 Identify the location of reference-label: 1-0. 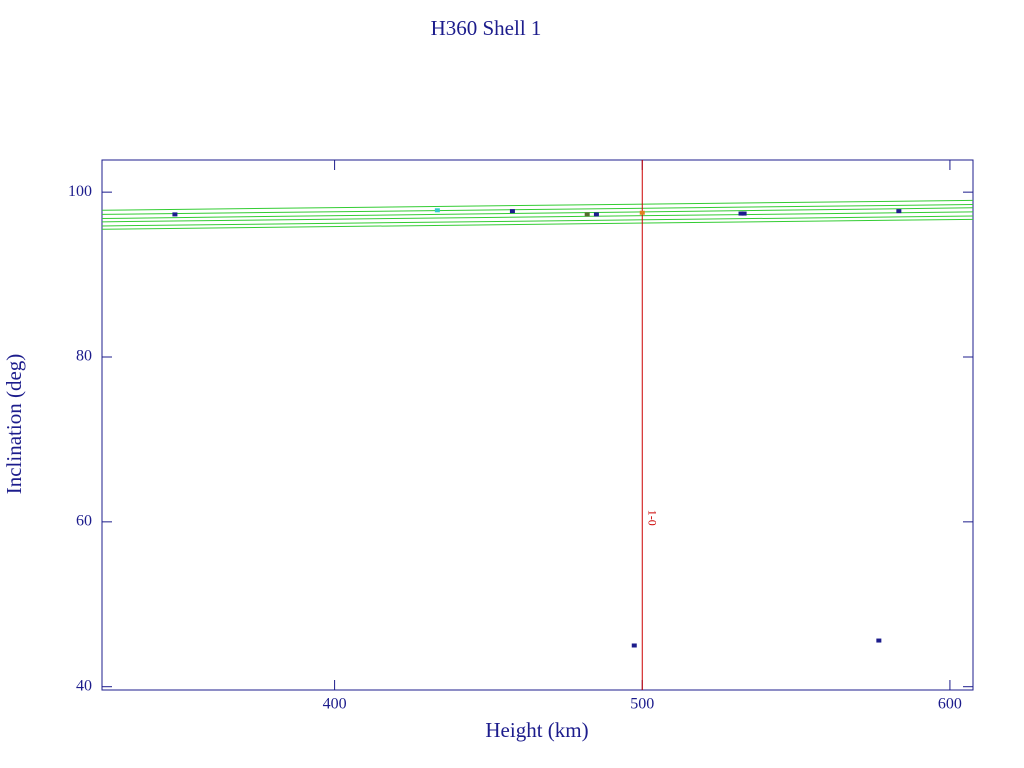
(653, 518).